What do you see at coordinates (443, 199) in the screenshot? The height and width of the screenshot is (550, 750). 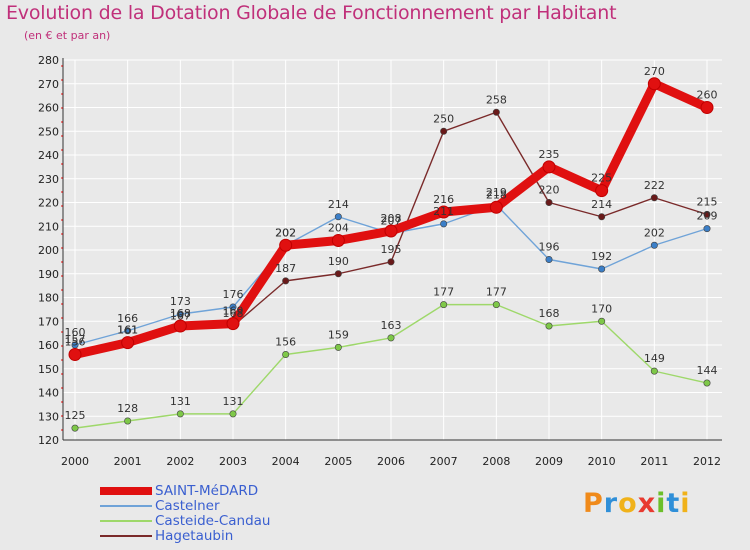 I see `data-label: 216` at bounding box center [443, 199].